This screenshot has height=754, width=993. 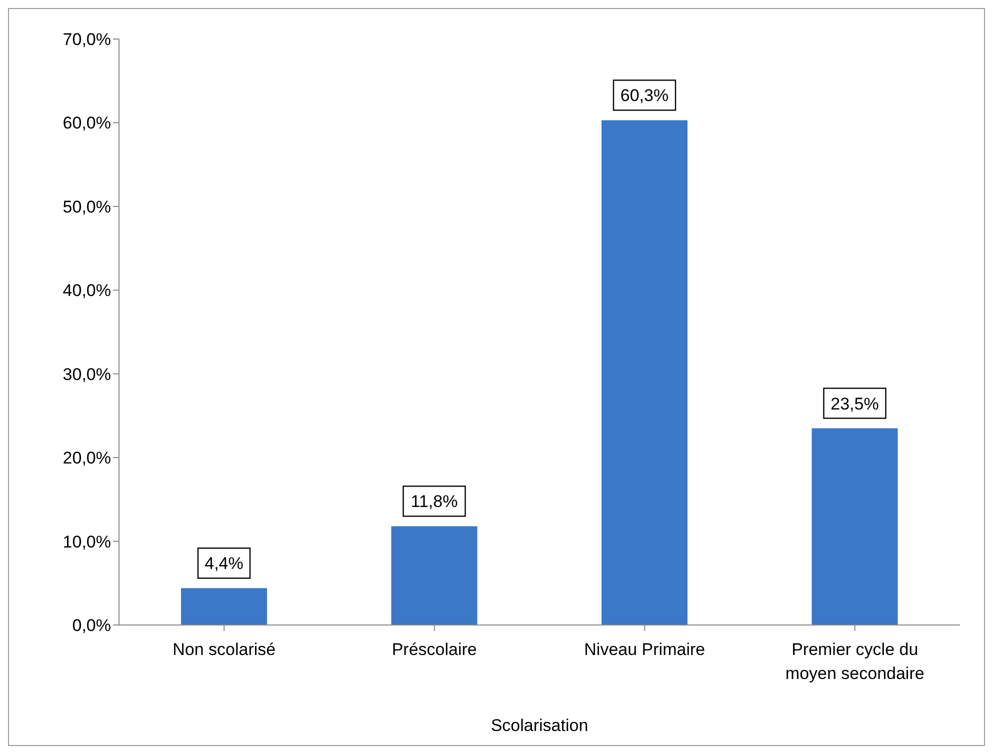 What do you see at coordinates (224, 564) in the screenshot?
I see `data-label: 4,4%` at bounding box center [224, 564].